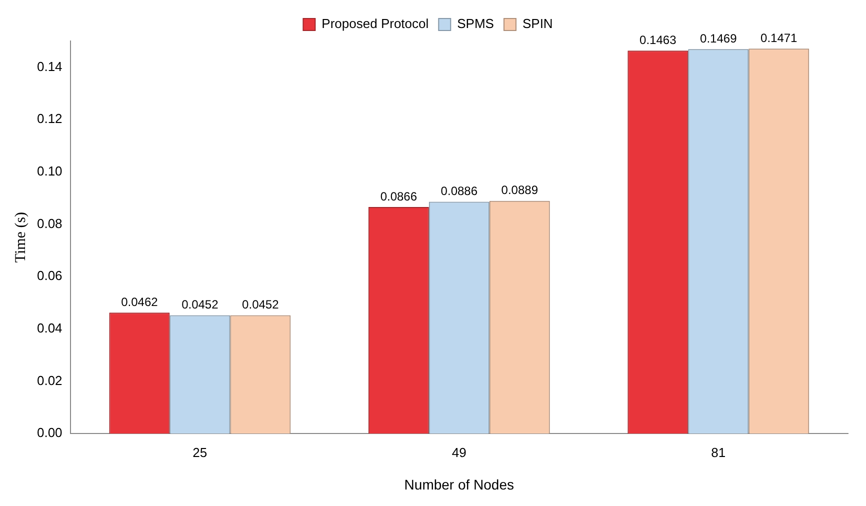 The width and height of the screenshot is (866, 506). Describe the element at coordinates (375, 24) in the screenshot. I see `legend-label: Proposed Protocol` at that location.